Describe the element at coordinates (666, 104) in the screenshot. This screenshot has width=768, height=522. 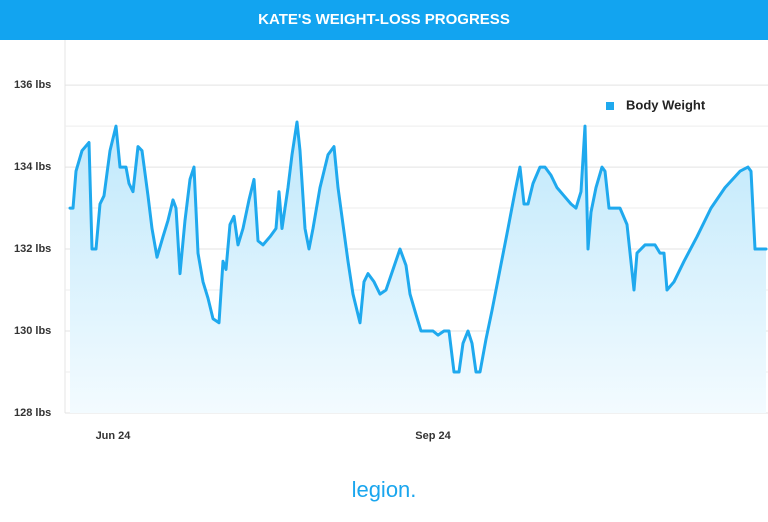
I see `legend-label: Body Weight` at that location.